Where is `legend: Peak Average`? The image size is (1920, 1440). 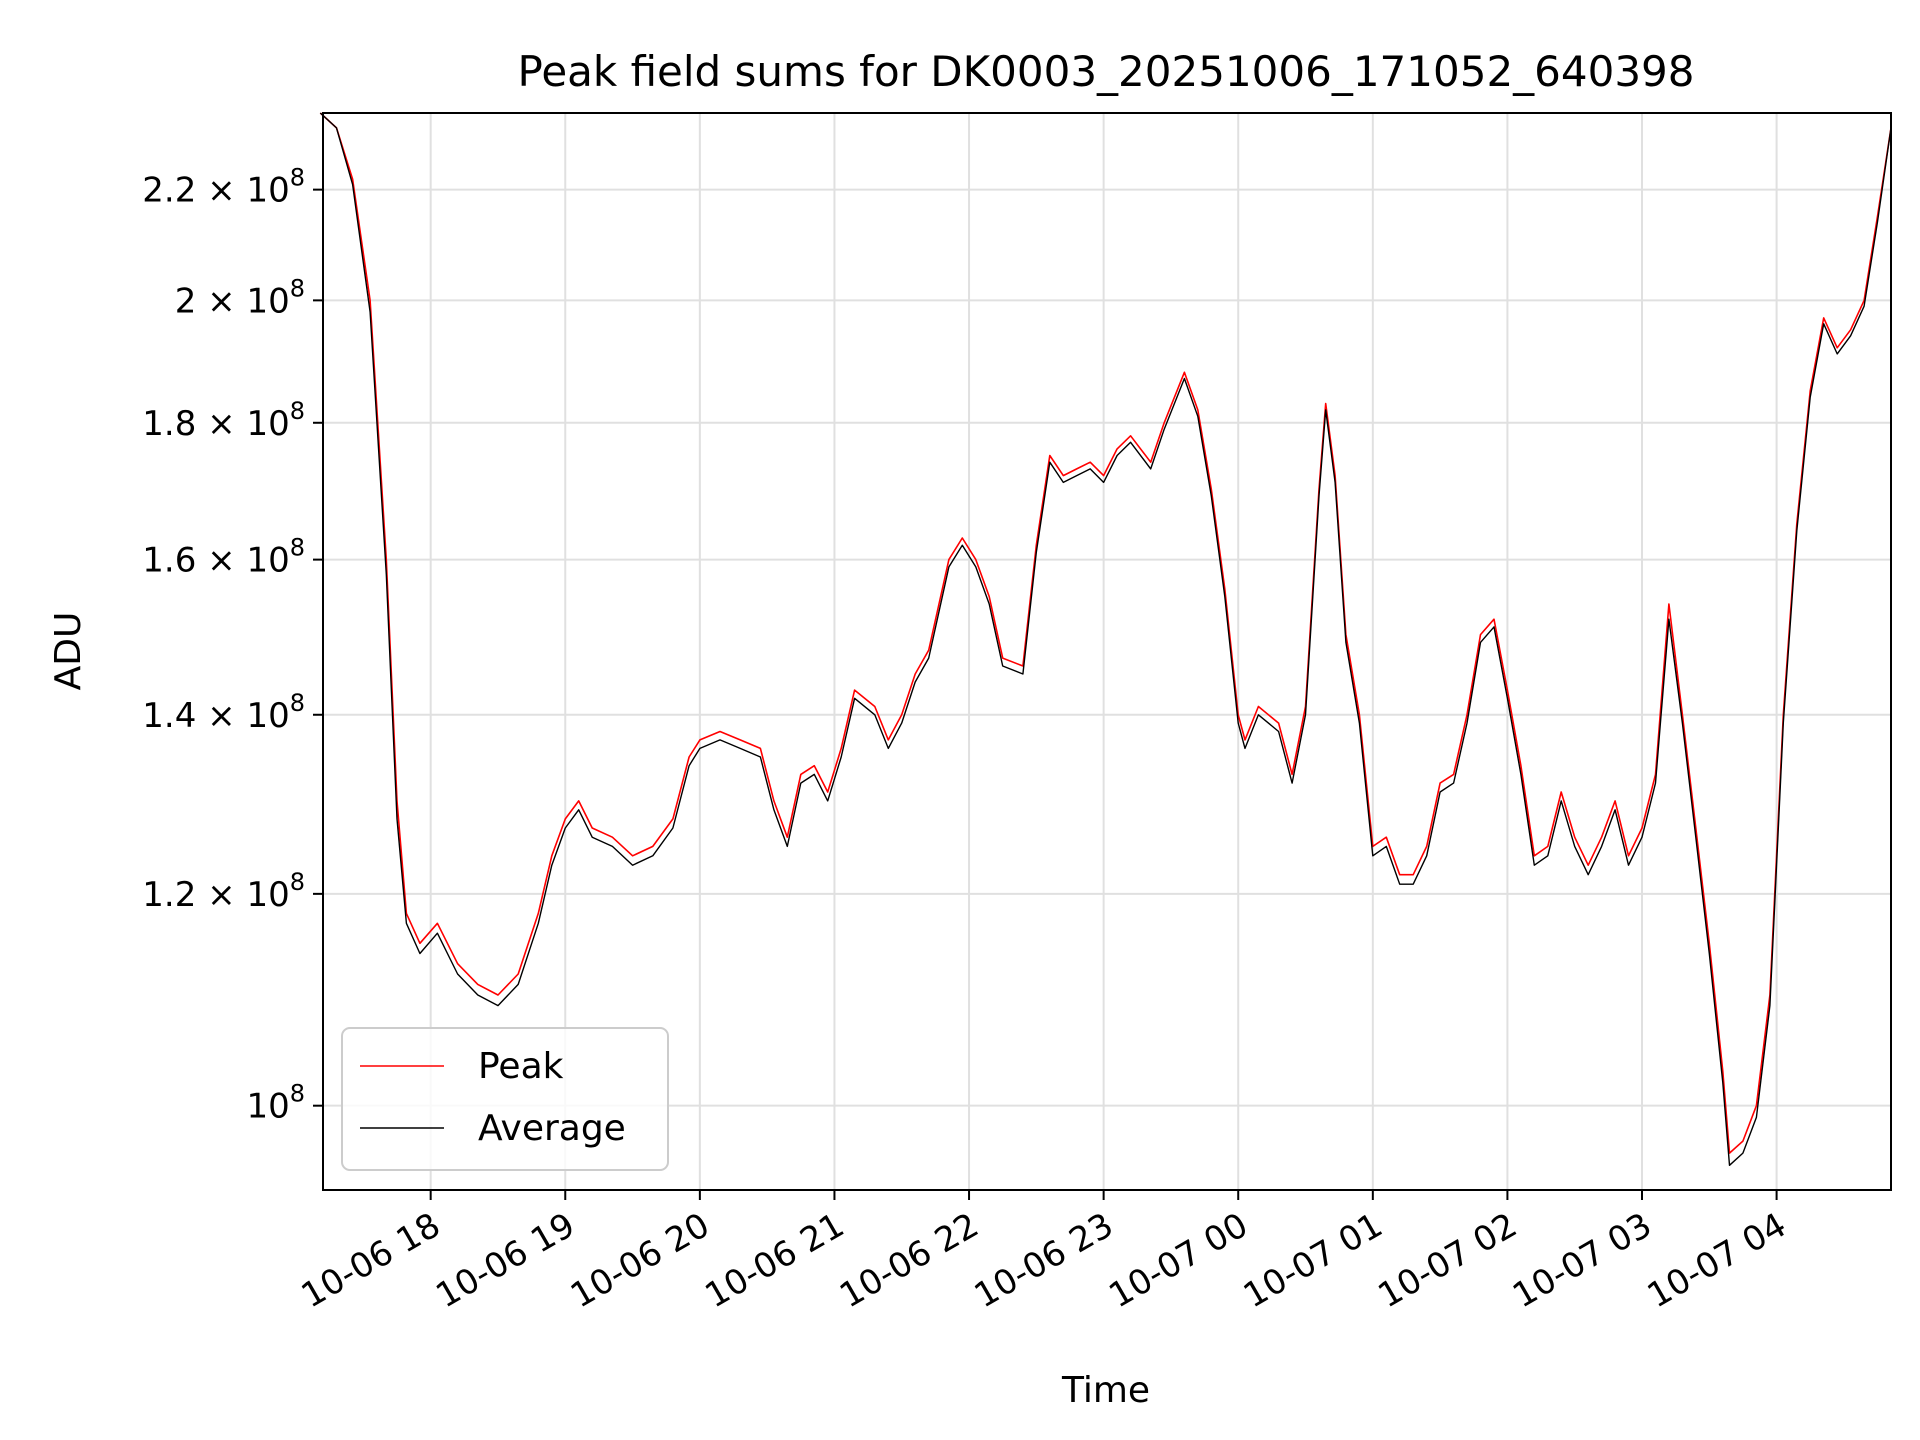 legend: Peak Average is located at coordinates (505, 1099).